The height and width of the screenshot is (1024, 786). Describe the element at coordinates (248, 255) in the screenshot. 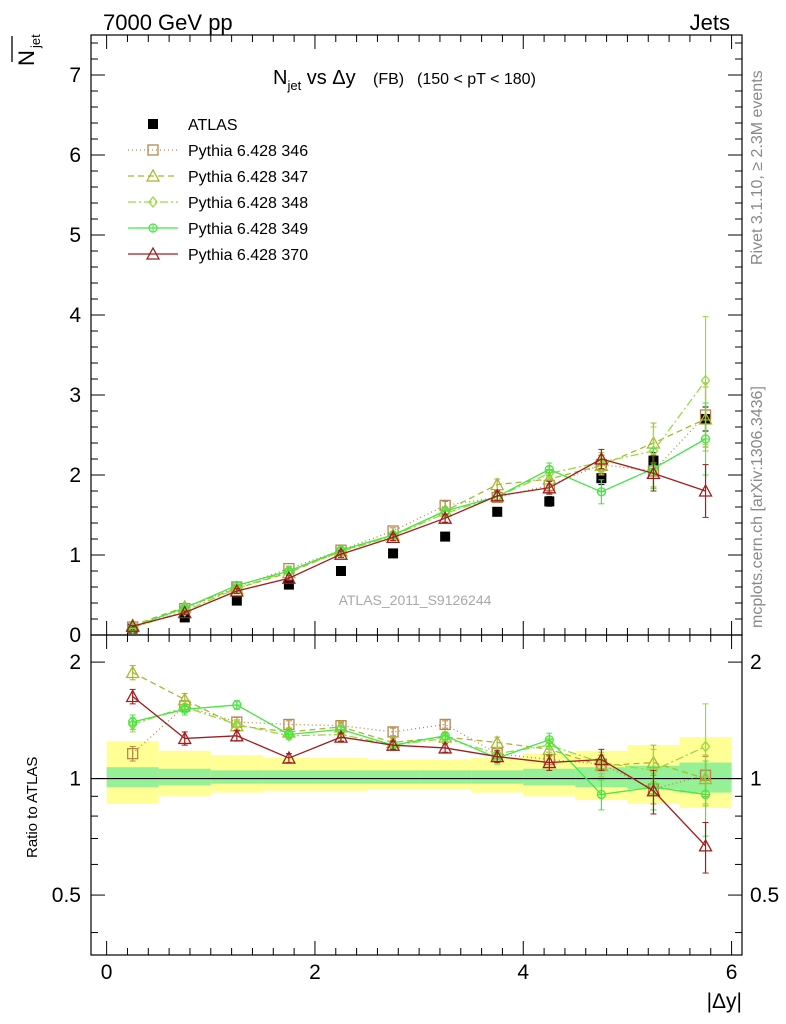

I see `legend-label: Pythia 6.428 370` at that location.